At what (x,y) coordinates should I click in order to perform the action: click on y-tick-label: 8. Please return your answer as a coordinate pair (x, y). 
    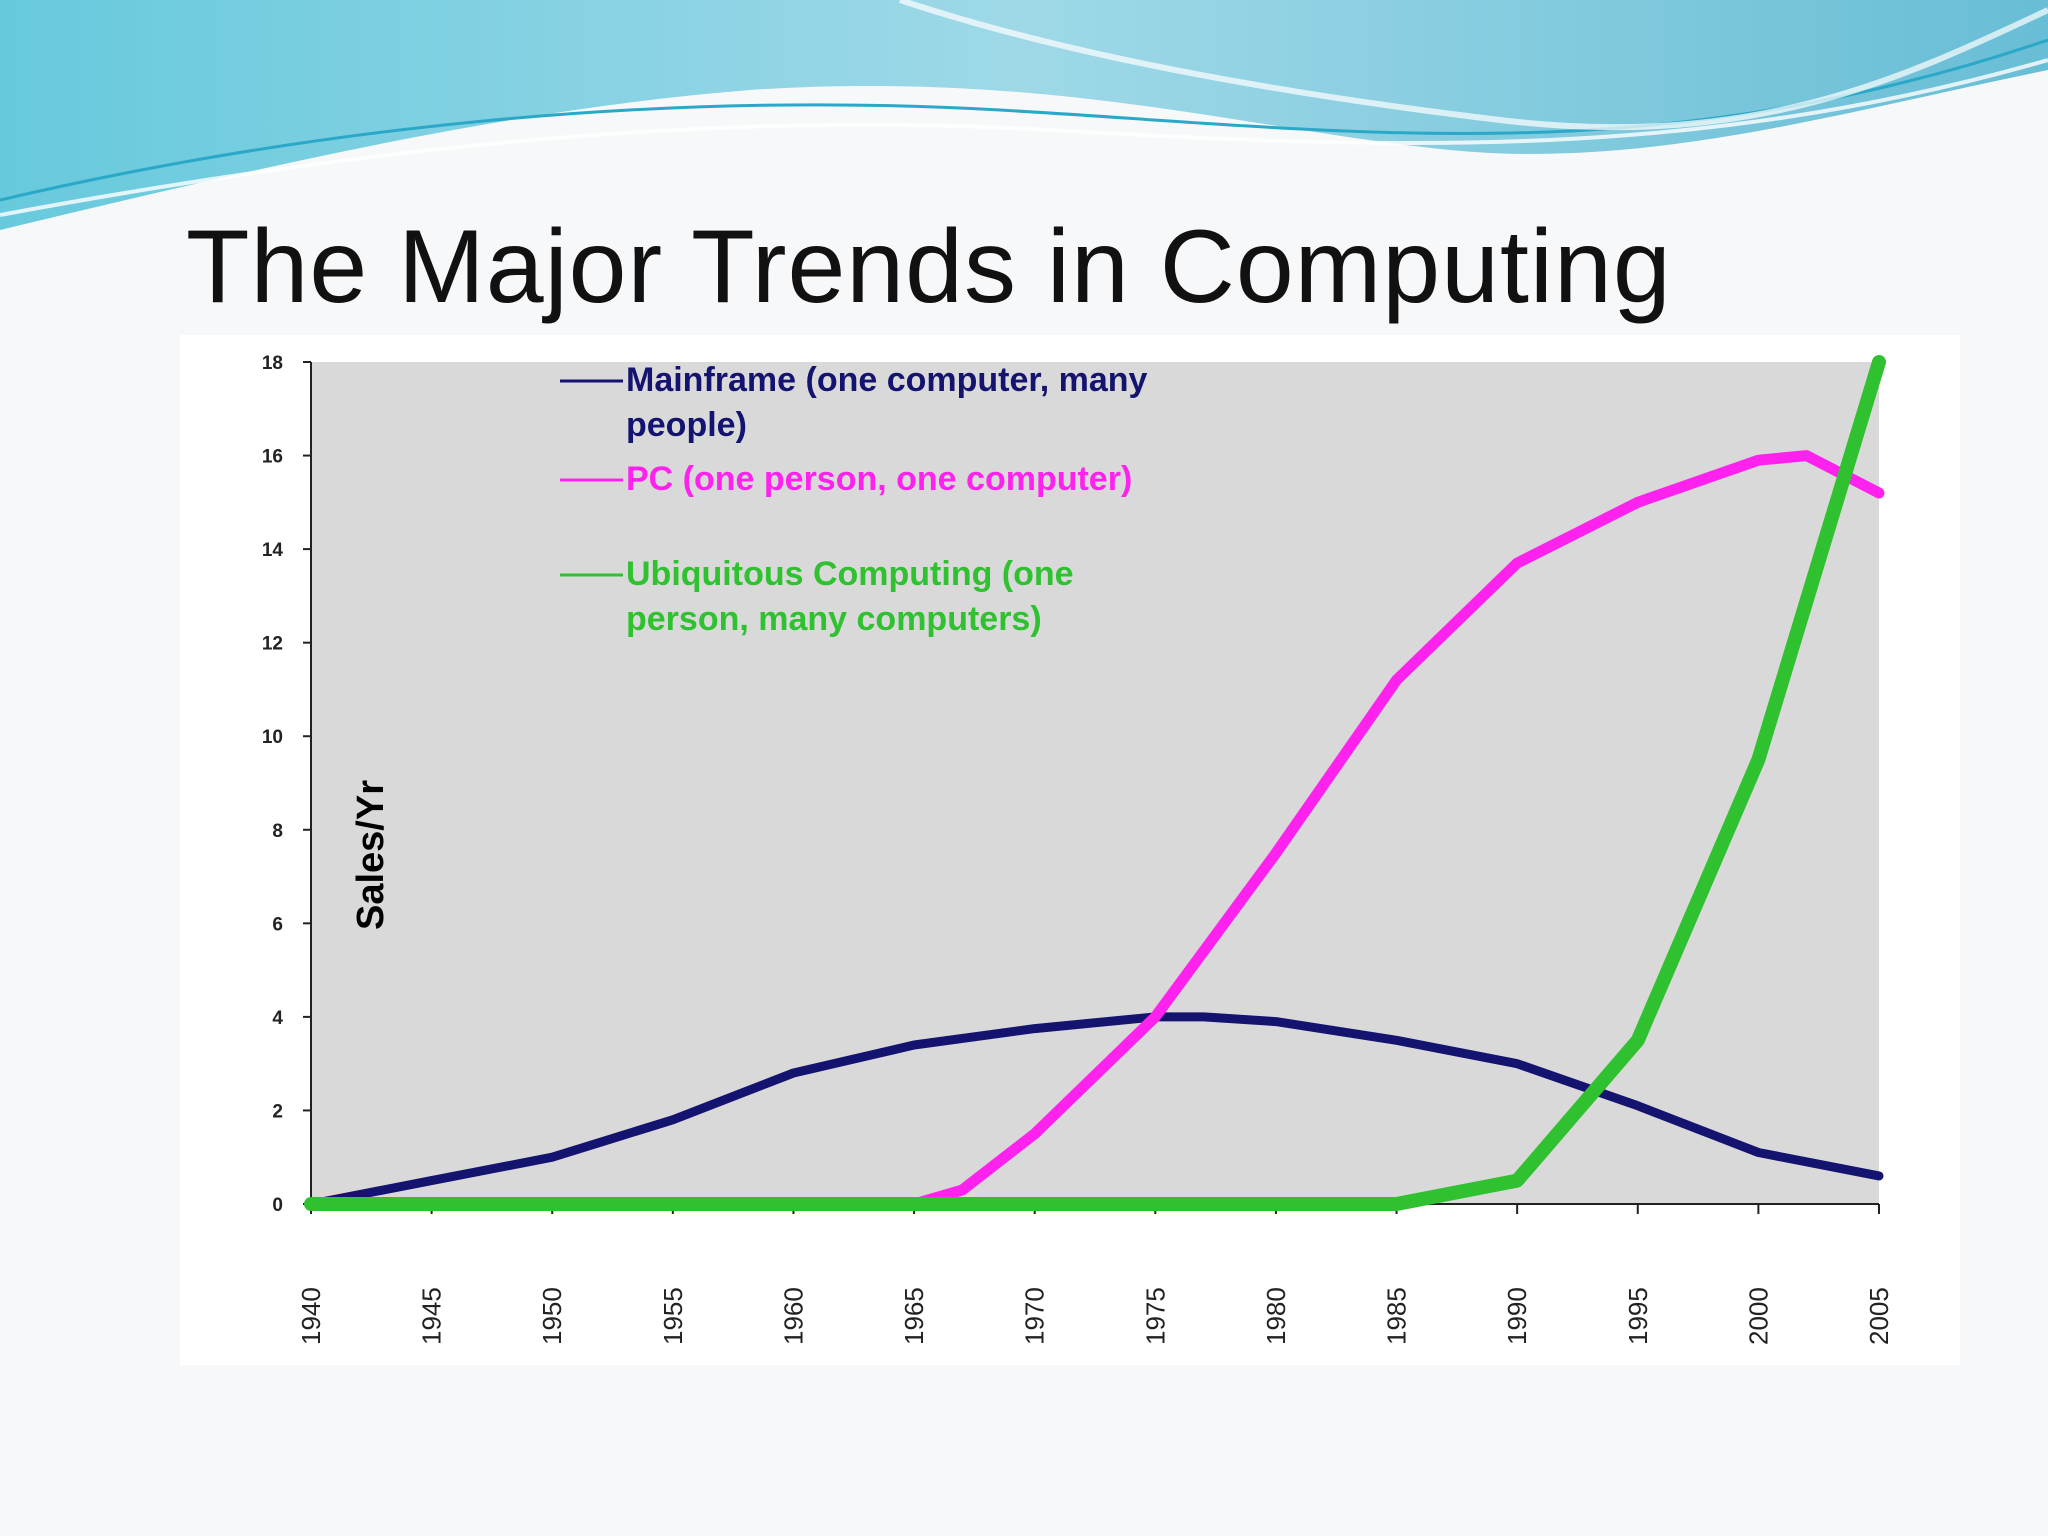
    Looking at the image, I should click on (277, 831).